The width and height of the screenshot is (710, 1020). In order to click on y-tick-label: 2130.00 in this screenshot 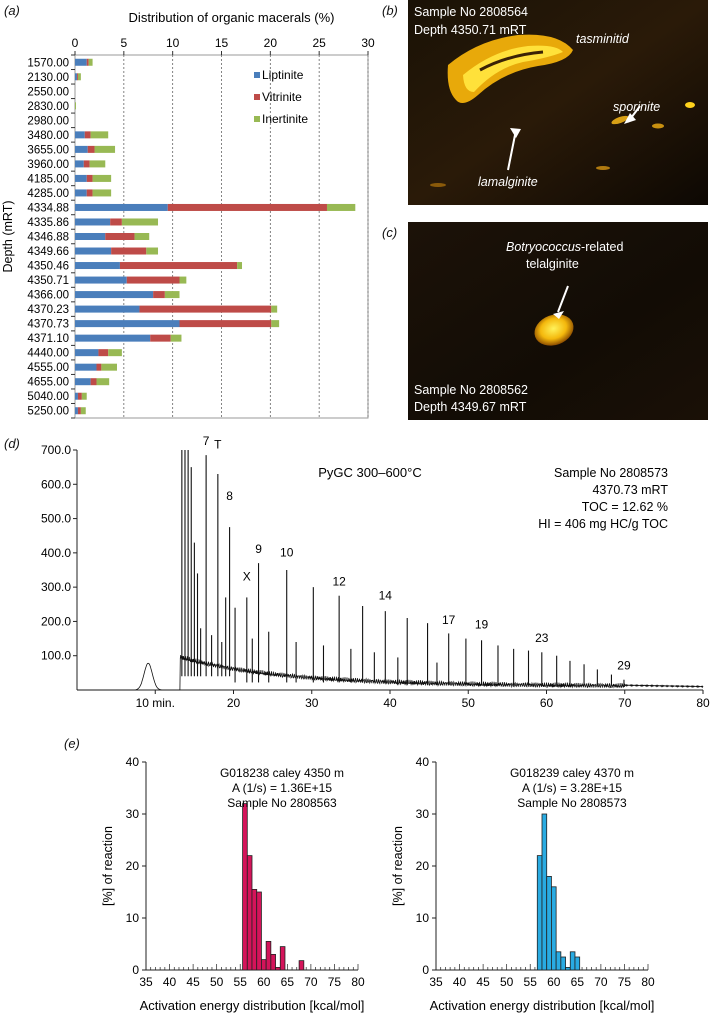, I will do `click(48, 78)`.